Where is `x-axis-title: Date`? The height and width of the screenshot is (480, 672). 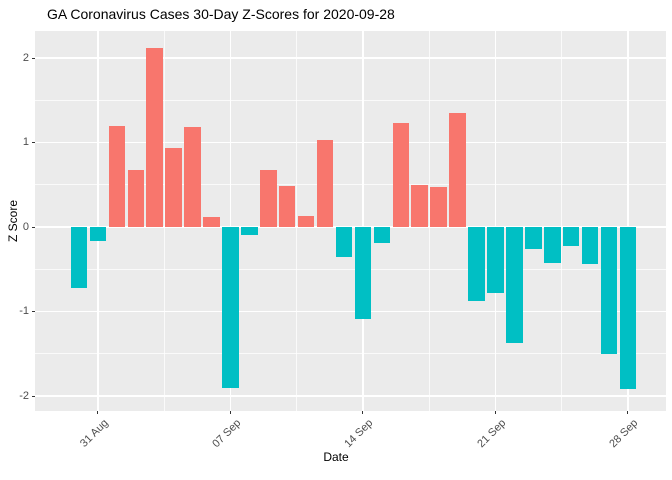 x-axis-title: Date is located at coordinates (336, 457).